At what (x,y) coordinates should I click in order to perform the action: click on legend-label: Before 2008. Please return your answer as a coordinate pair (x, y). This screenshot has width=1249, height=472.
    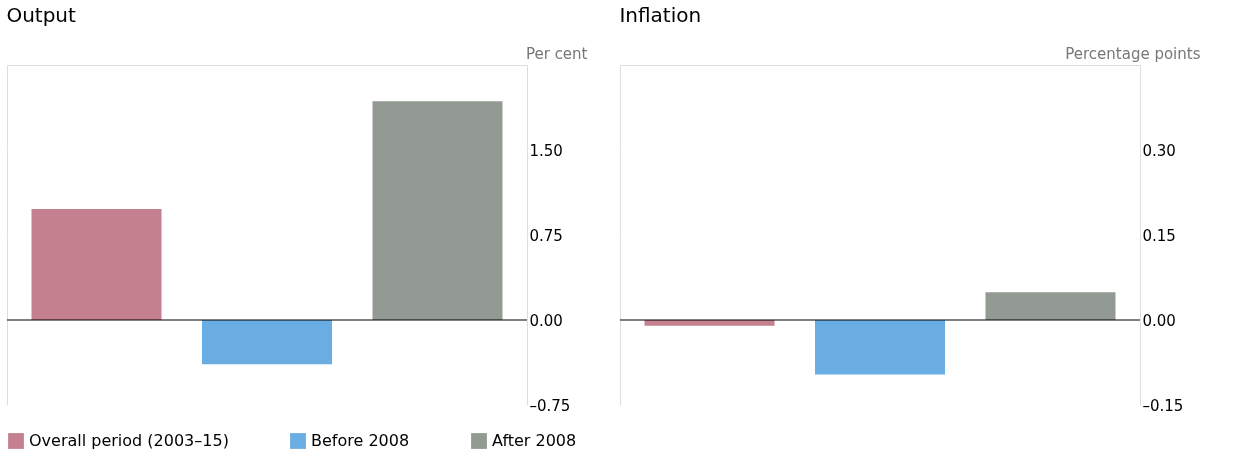
    Looking at the image, I should click on (360, 440).